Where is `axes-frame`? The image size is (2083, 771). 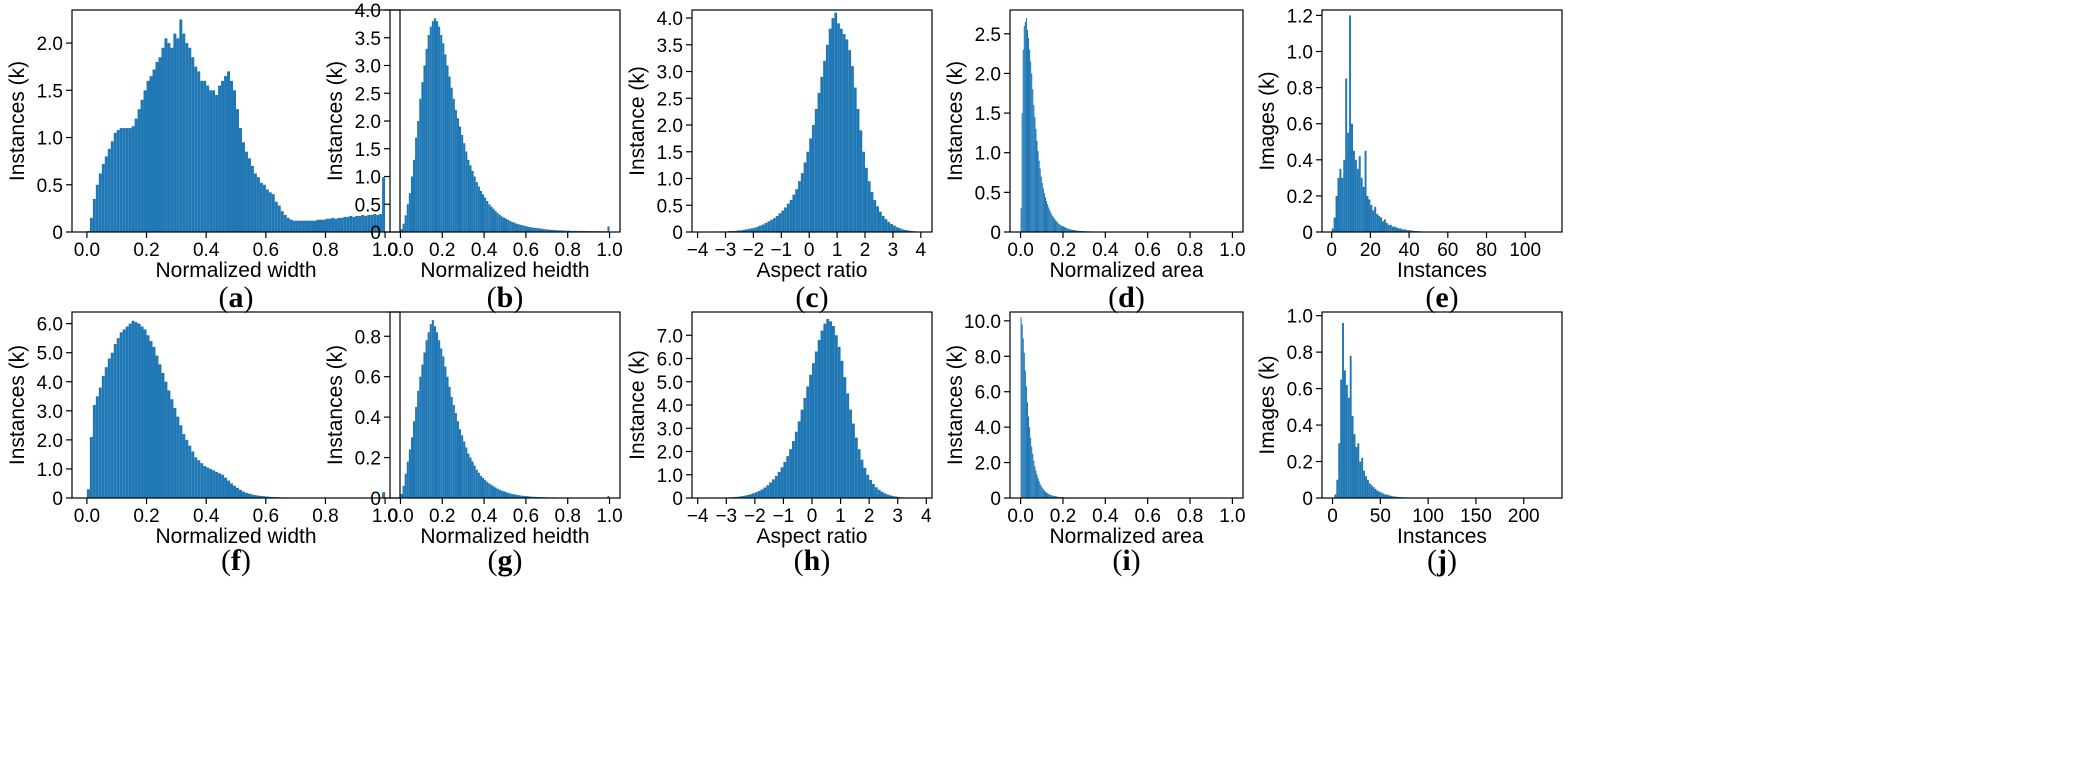 axes-frame is located at coordinates (236, 405).